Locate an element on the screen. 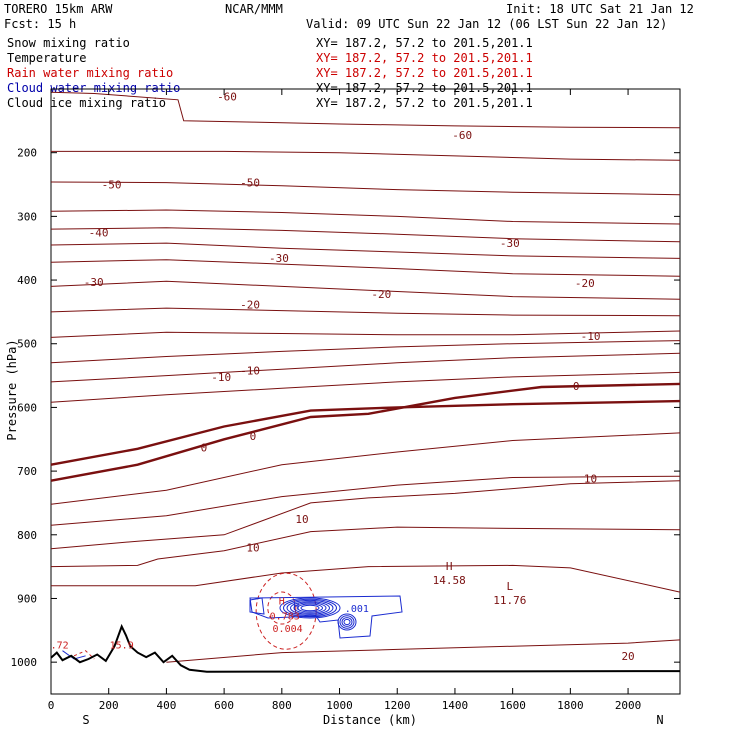 This screenshot has width=740, height=740. y-tick-label-1: 300 is located at coordinates (27, 216).